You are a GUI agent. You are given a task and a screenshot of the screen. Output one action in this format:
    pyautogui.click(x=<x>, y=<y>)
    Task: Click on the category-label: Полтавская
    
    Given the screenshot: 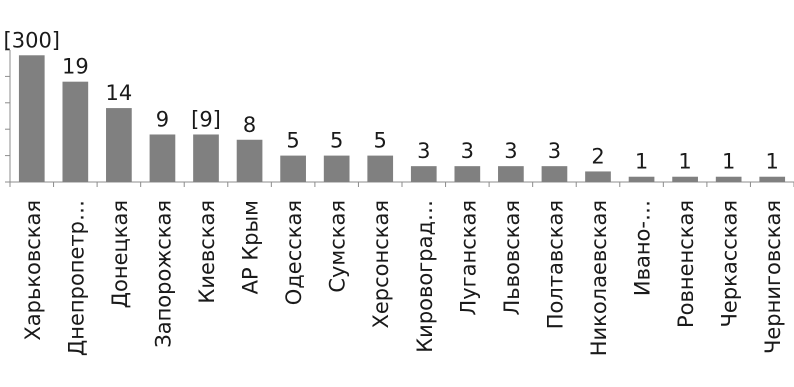 What is the action you would take?
    pyautogui.click(x=555, y=264)
    